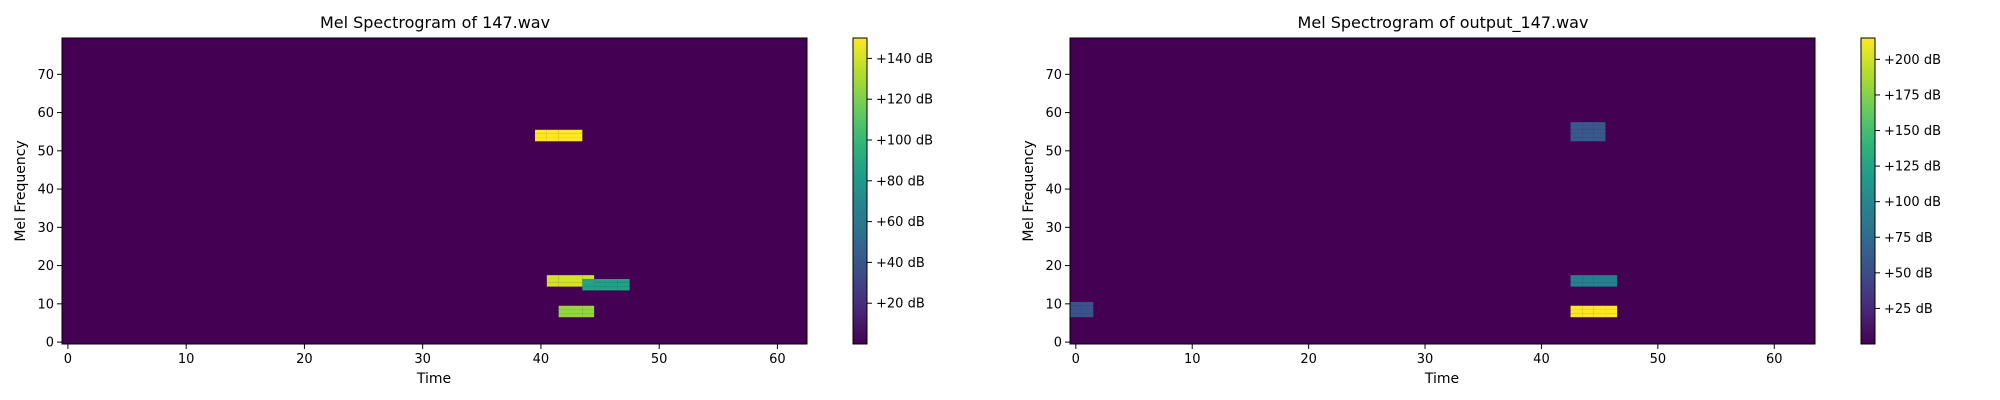 This screenshot has width=2000, height=400. I want to click on x-tick-label: 30, so click(422, 359).